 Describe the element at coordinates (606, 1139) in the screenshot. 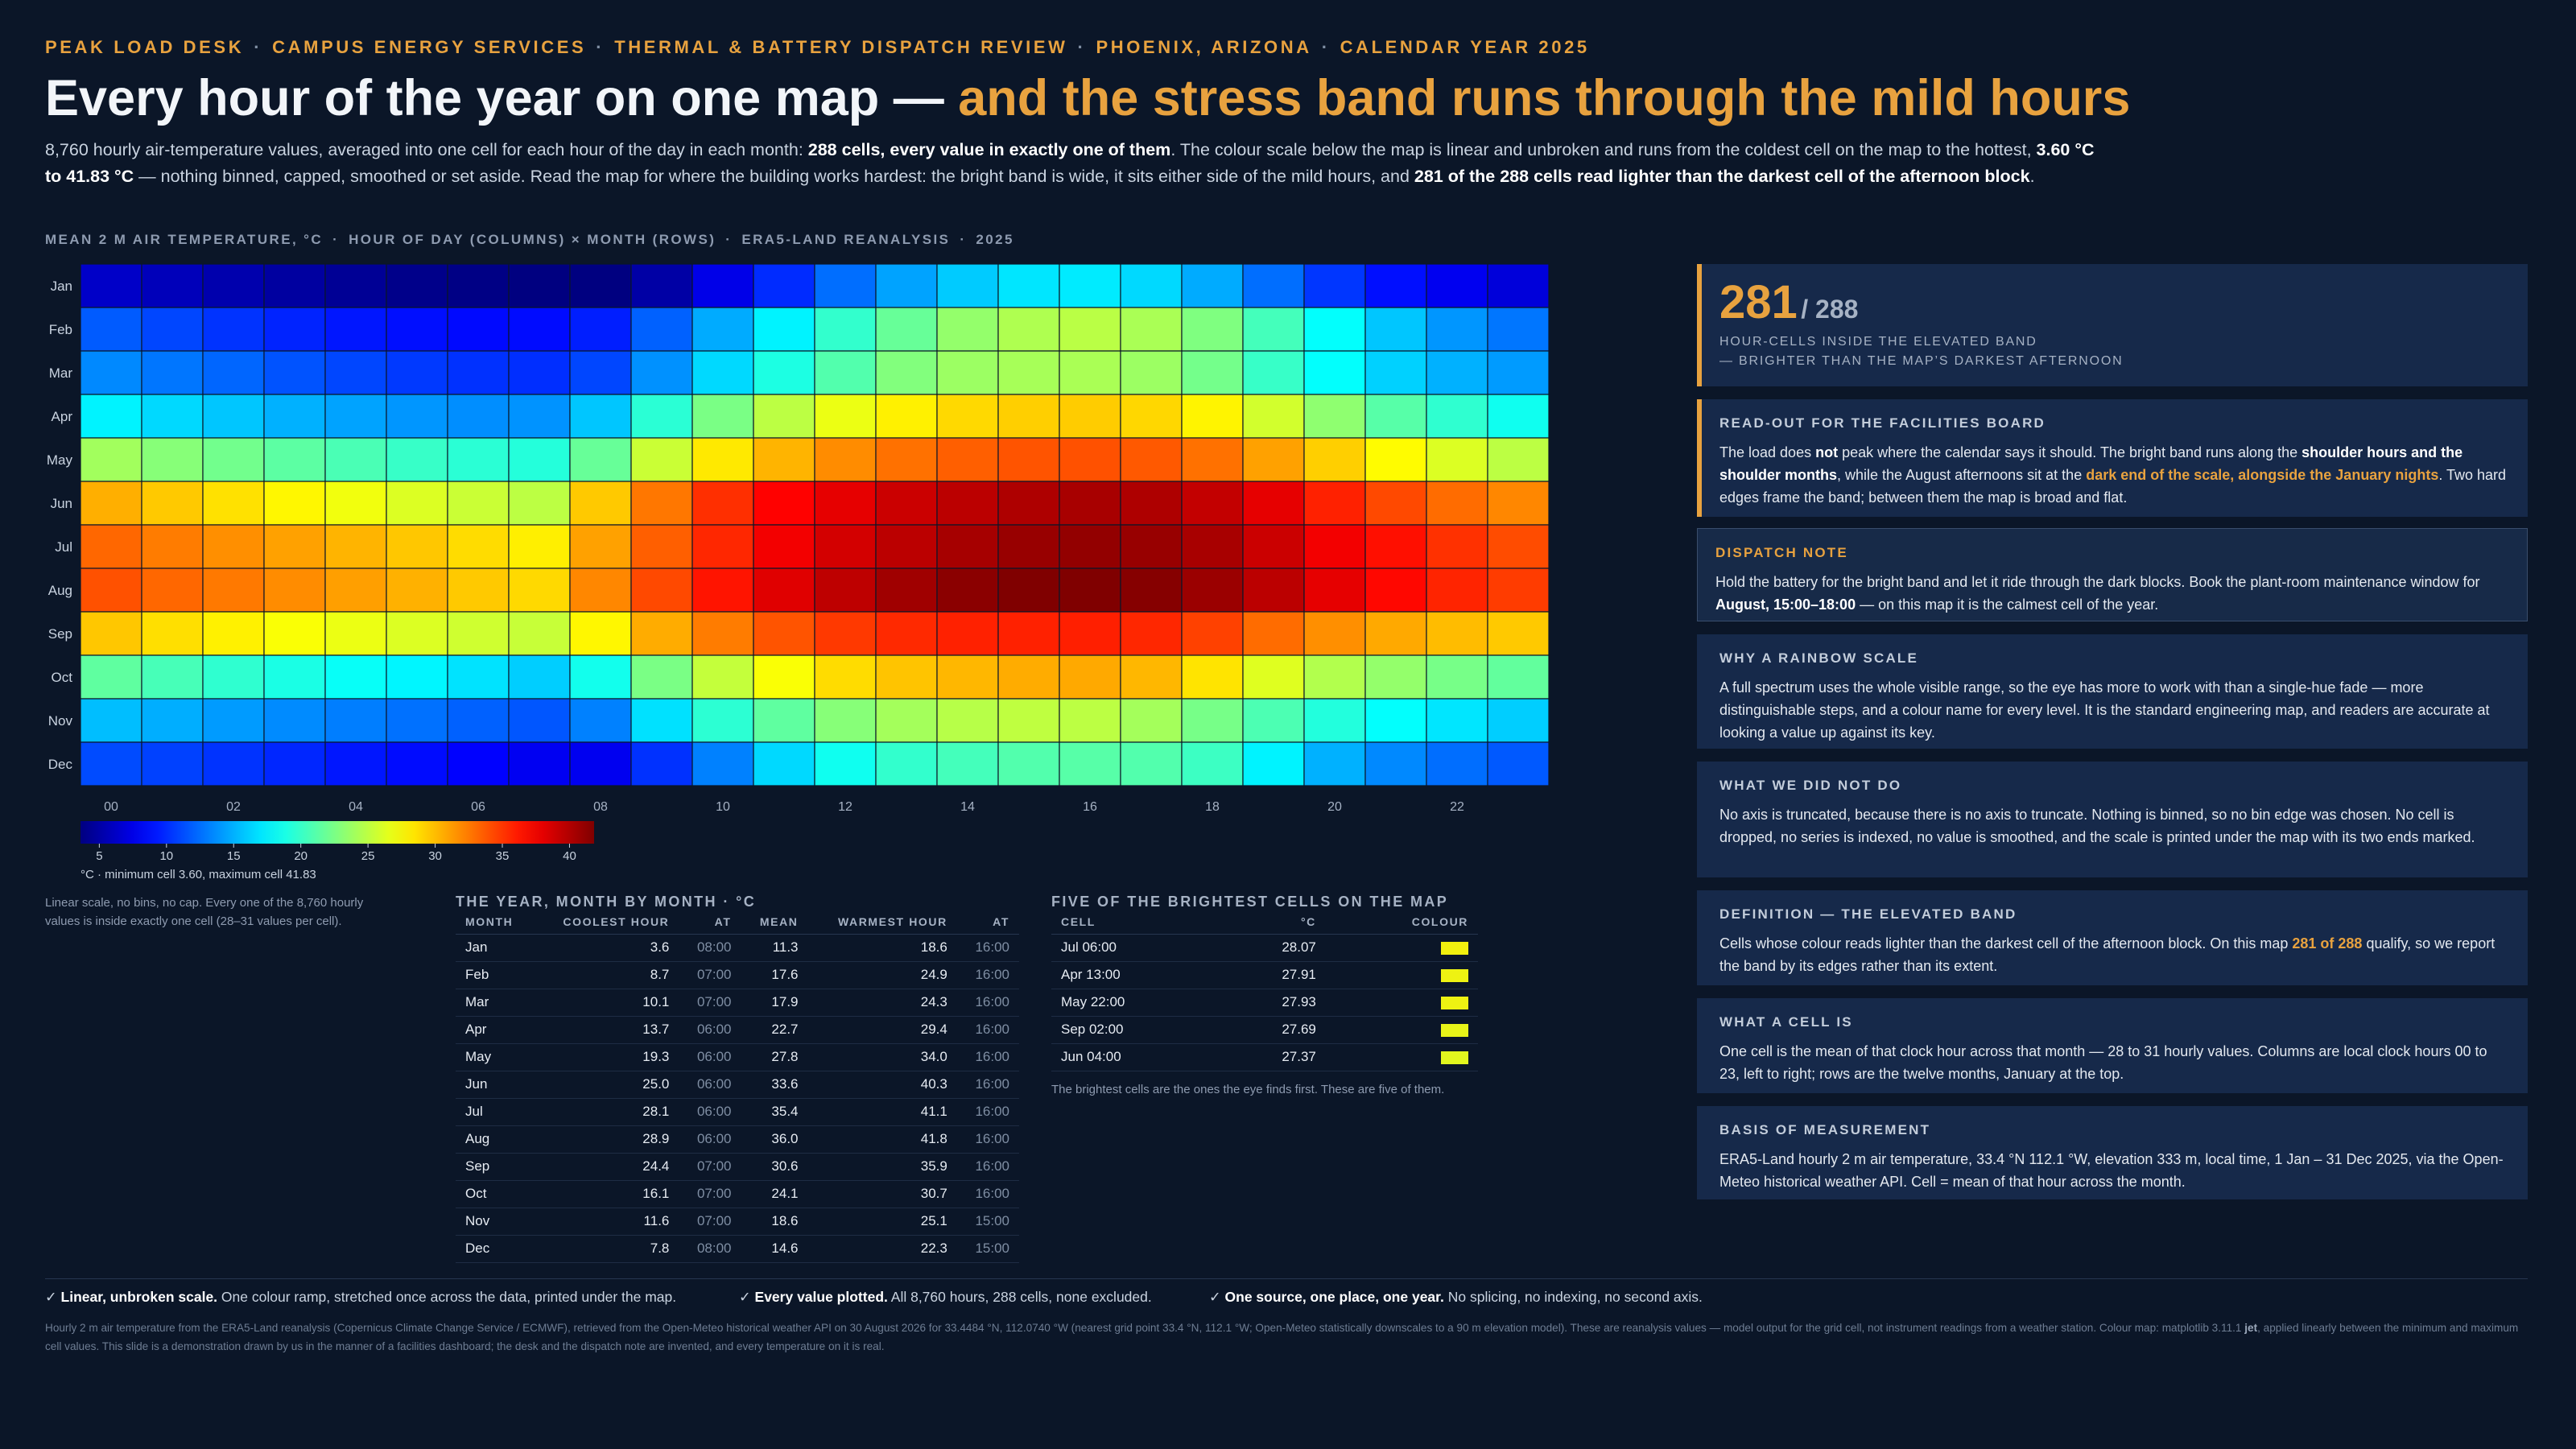

I see `table-cell: 28.9` at that location.